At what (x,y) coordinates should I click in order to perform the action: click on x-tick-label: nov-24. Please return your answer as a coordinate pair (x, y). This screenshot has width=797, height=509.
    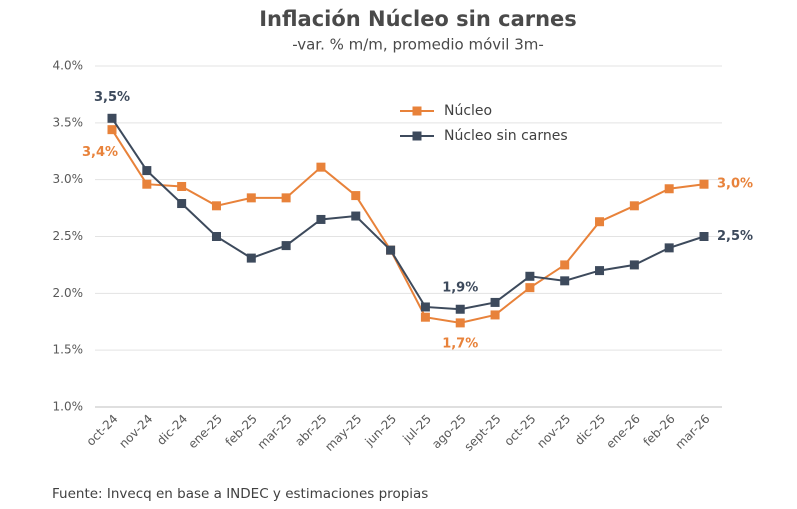
    Looking at the image, I should click on (135, 431).